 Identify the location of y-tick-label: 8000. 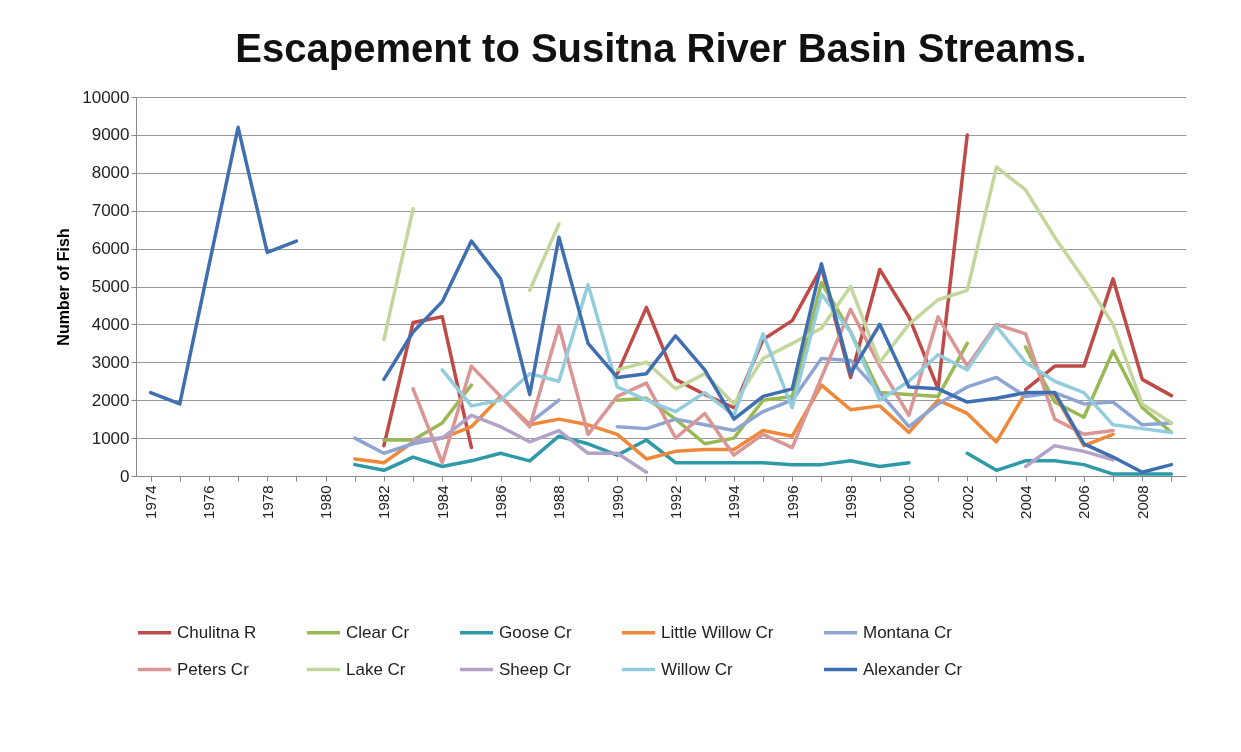
(110, 173).